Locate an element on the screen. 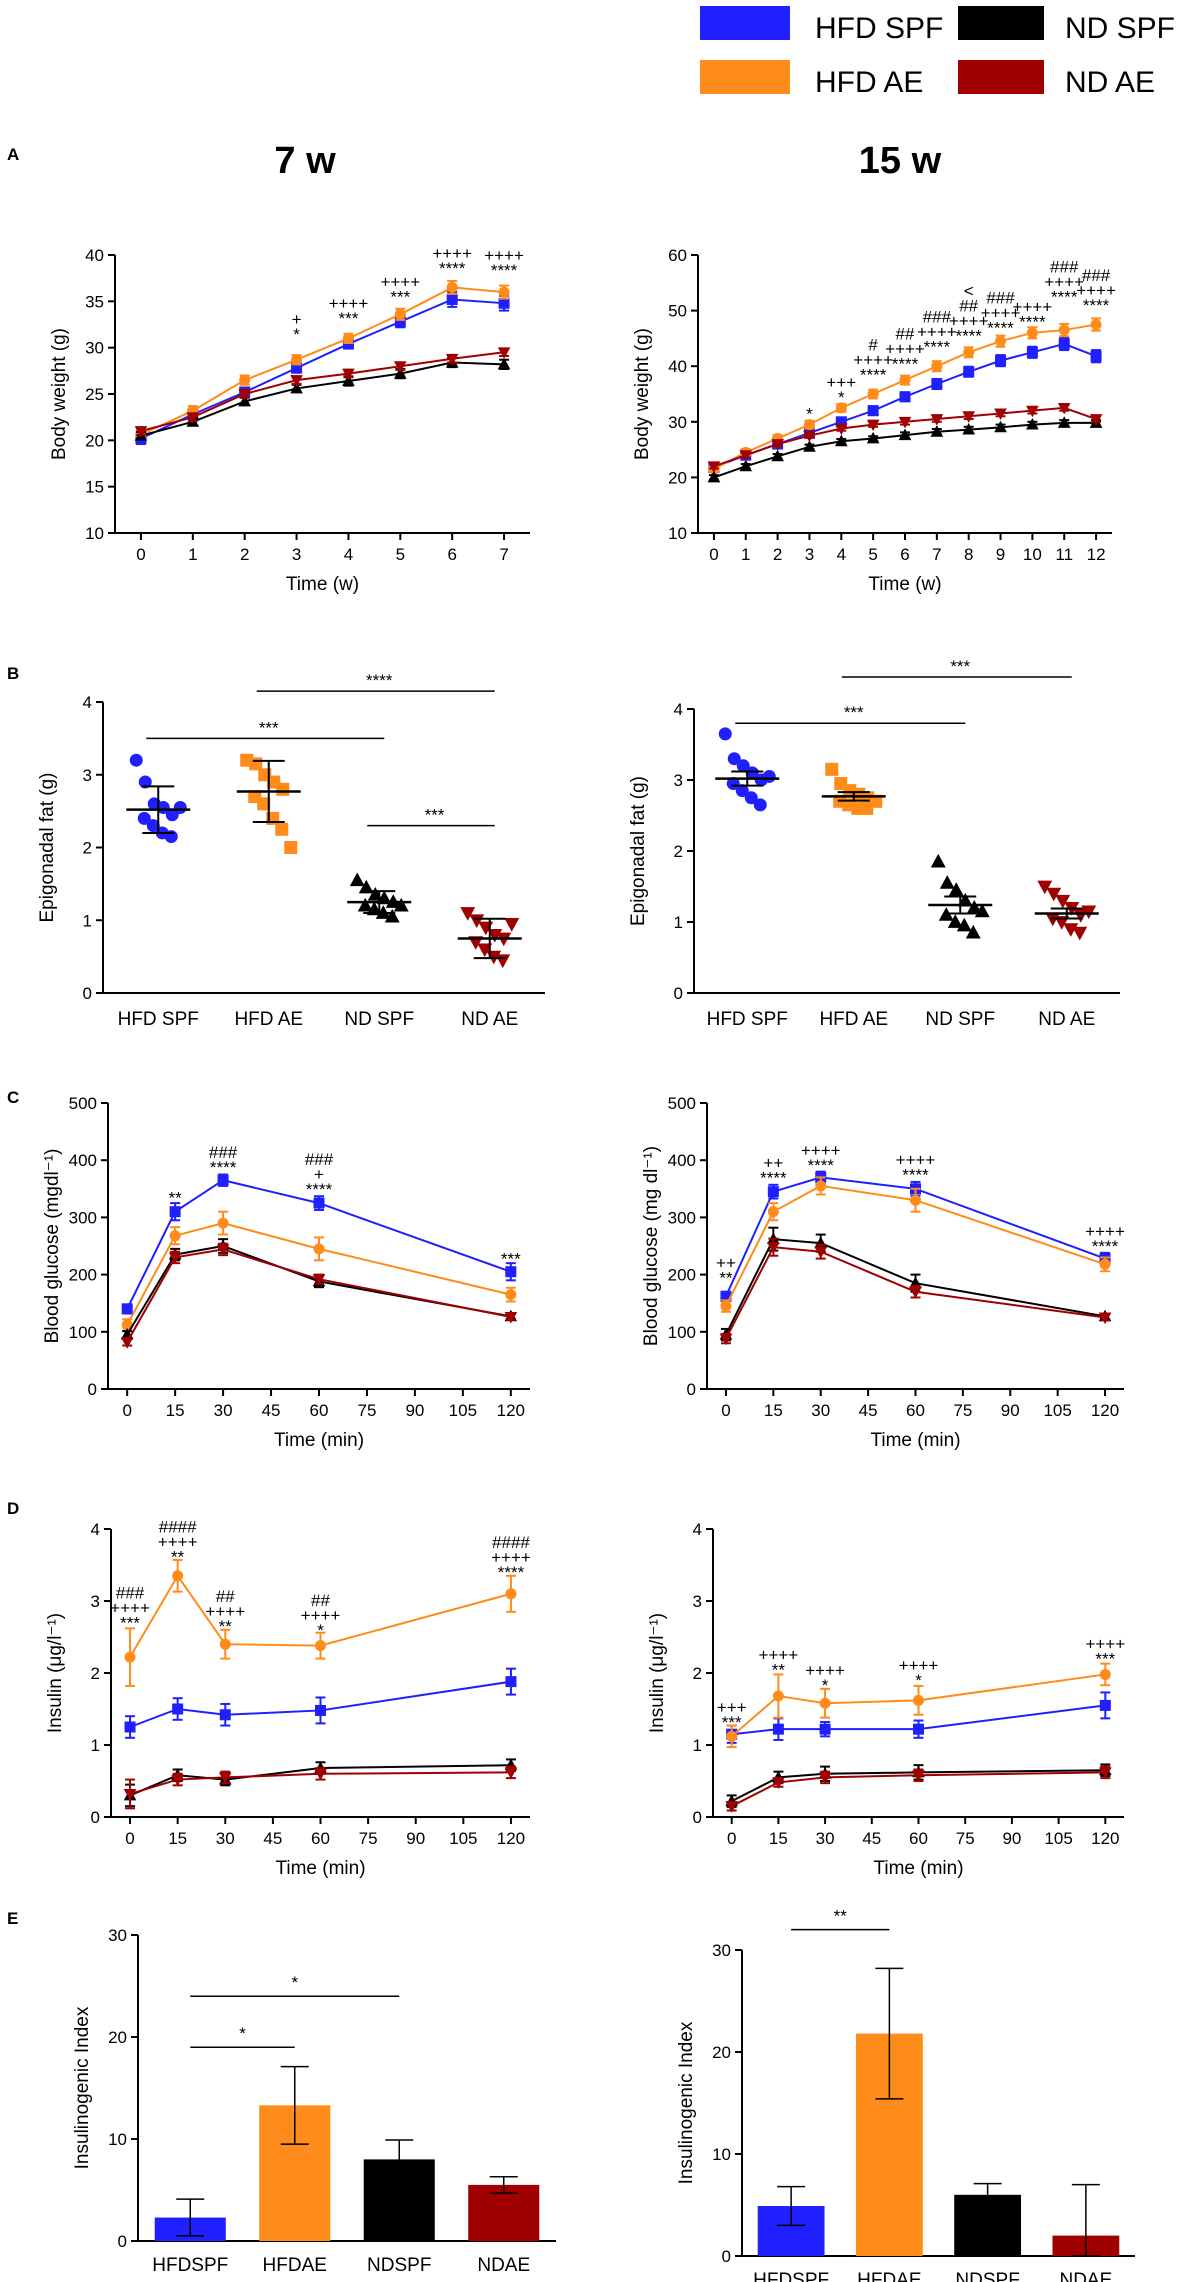 The width and height of the screenshot is (1194, 2282). x-tick-label: 4 is located at coordinates (348, 554).